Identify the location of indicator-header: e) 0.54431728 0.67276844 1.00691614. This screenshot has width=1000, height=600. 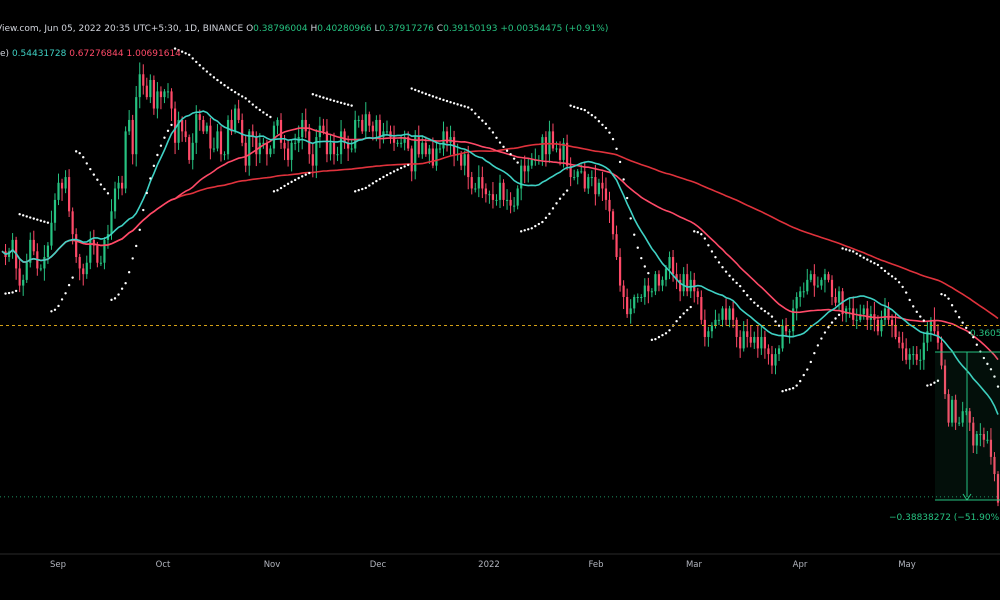
(90, 54).